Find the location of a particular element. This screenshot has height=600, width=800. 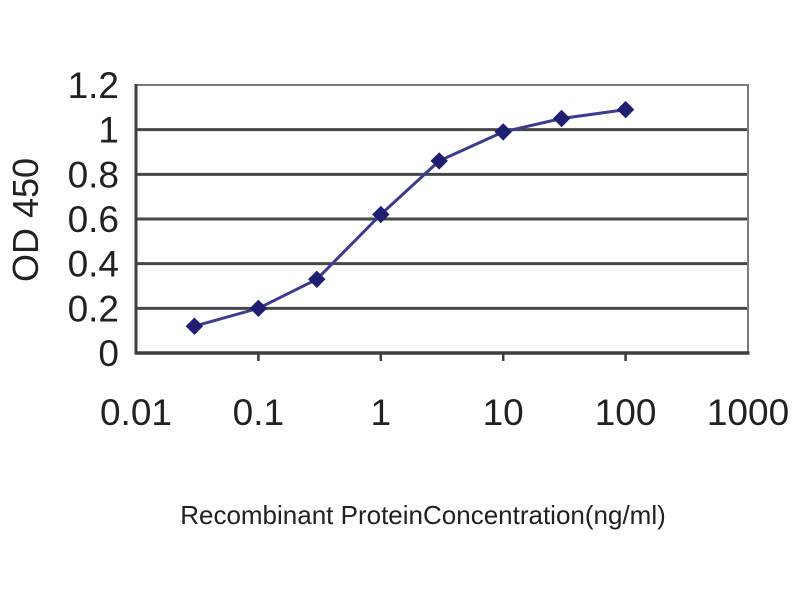

x-axis-title: Recombinant ProteinConcentration(ng/ml) is located at coordinates (423, 515).